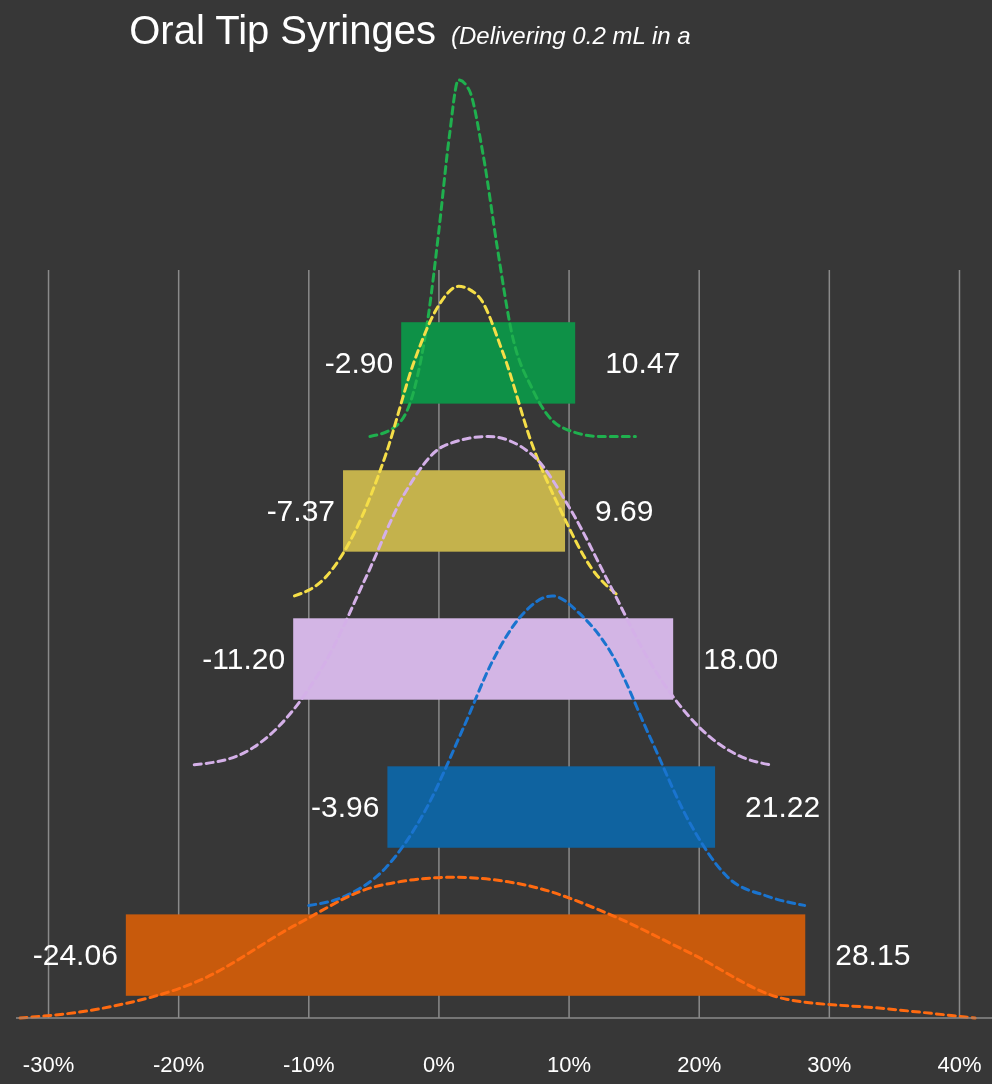  Describe the element at coordinates (359, 362) in the screenshot. I see `annotation: -2.90` at that location.